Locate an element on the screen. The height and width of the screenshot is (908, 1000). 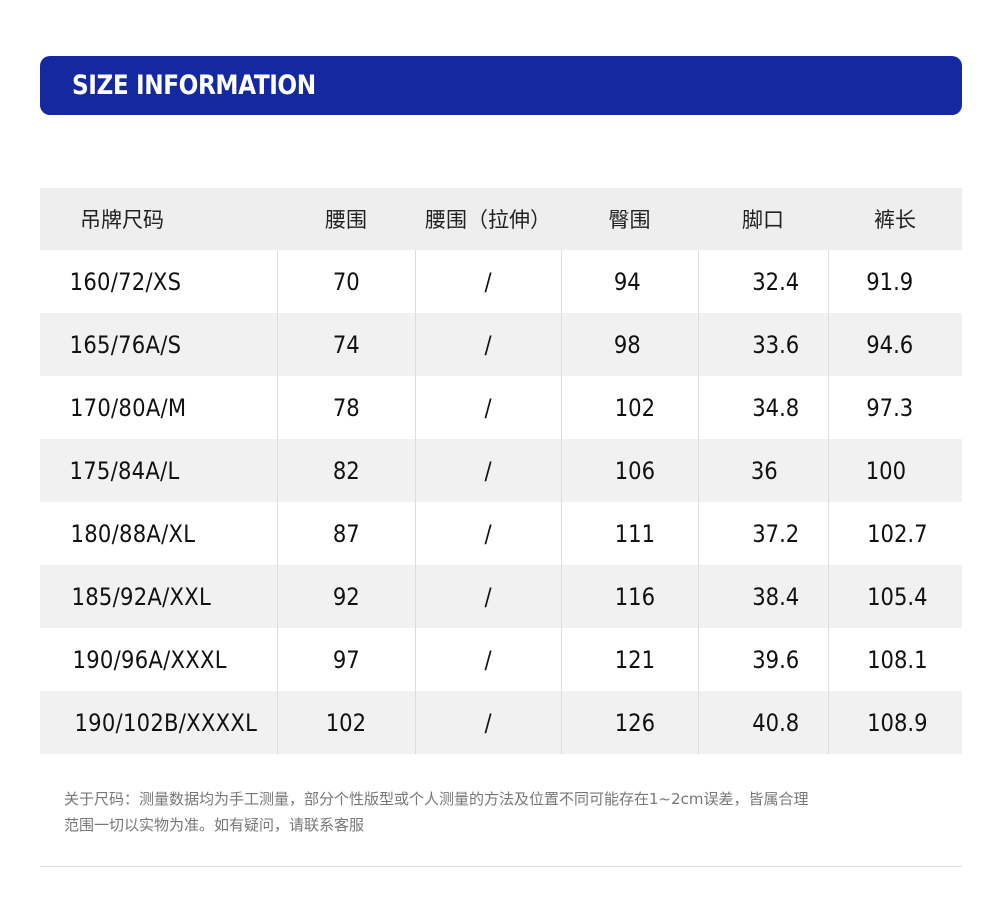
table-row: 175/84A/L 82/106 36 100 is located at coordinates (501, 470).